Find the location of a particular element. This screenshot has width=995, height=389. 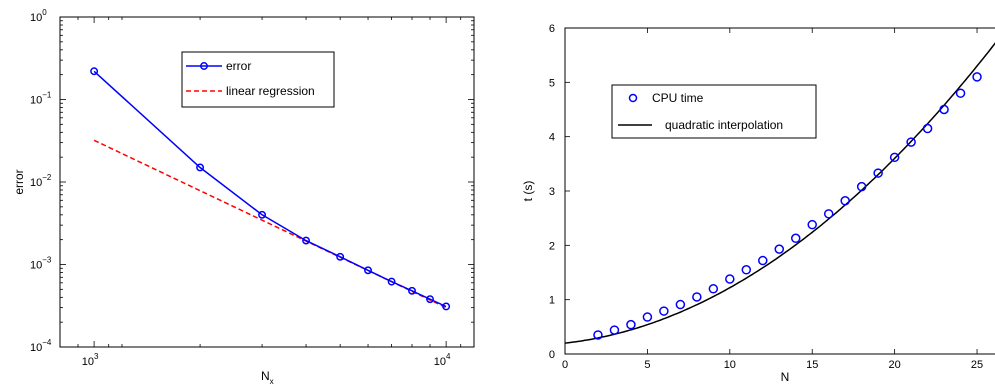

left-y-tick-label: 10⁻⁴ is located at coordinates (41, 346).